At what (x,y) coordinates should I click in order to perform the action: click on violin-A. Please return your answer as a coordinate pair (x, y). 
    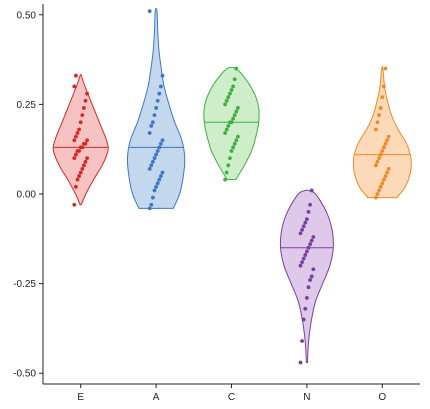
    Looking at the image, I should click on (156, 109).